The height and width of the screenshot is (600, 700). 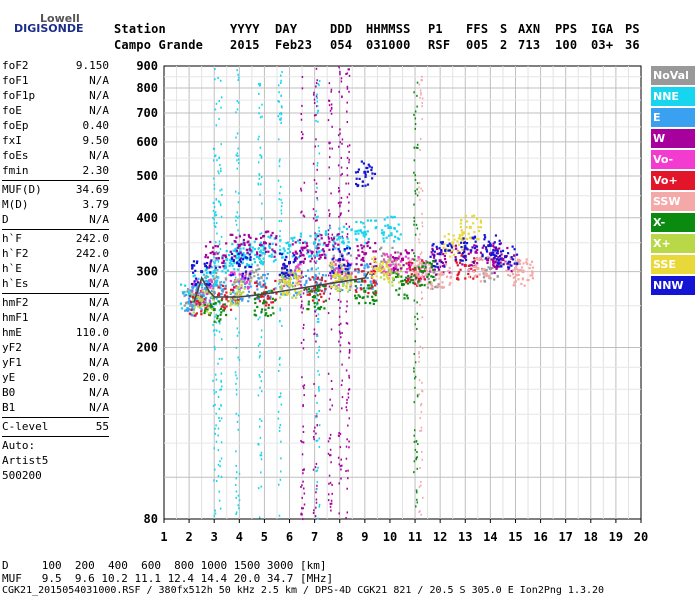 What do you see at coordinates (55, 229) in the screenshot?
I see `panel-separator` at bounding box center [55, 229].